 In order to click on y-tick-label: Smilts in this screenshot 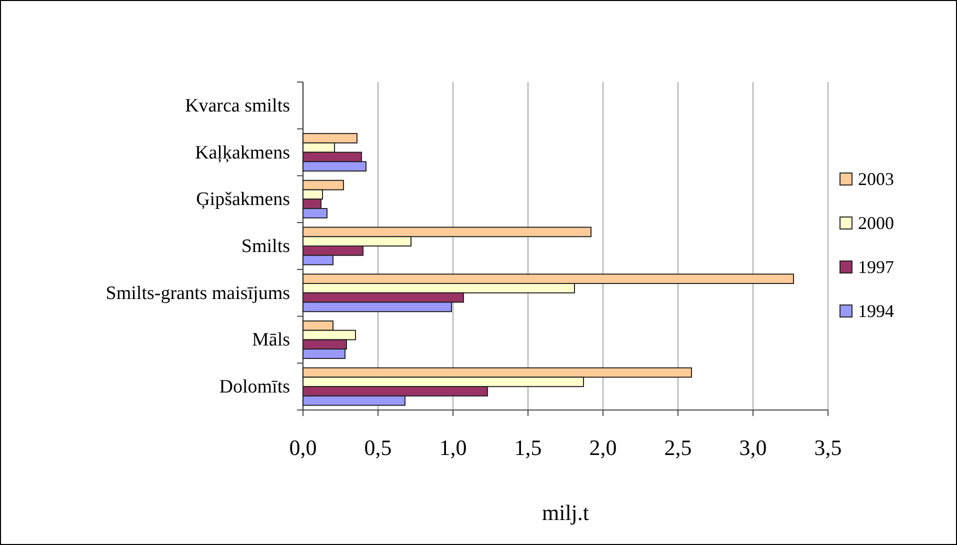, I will do `click(265, 246)`.